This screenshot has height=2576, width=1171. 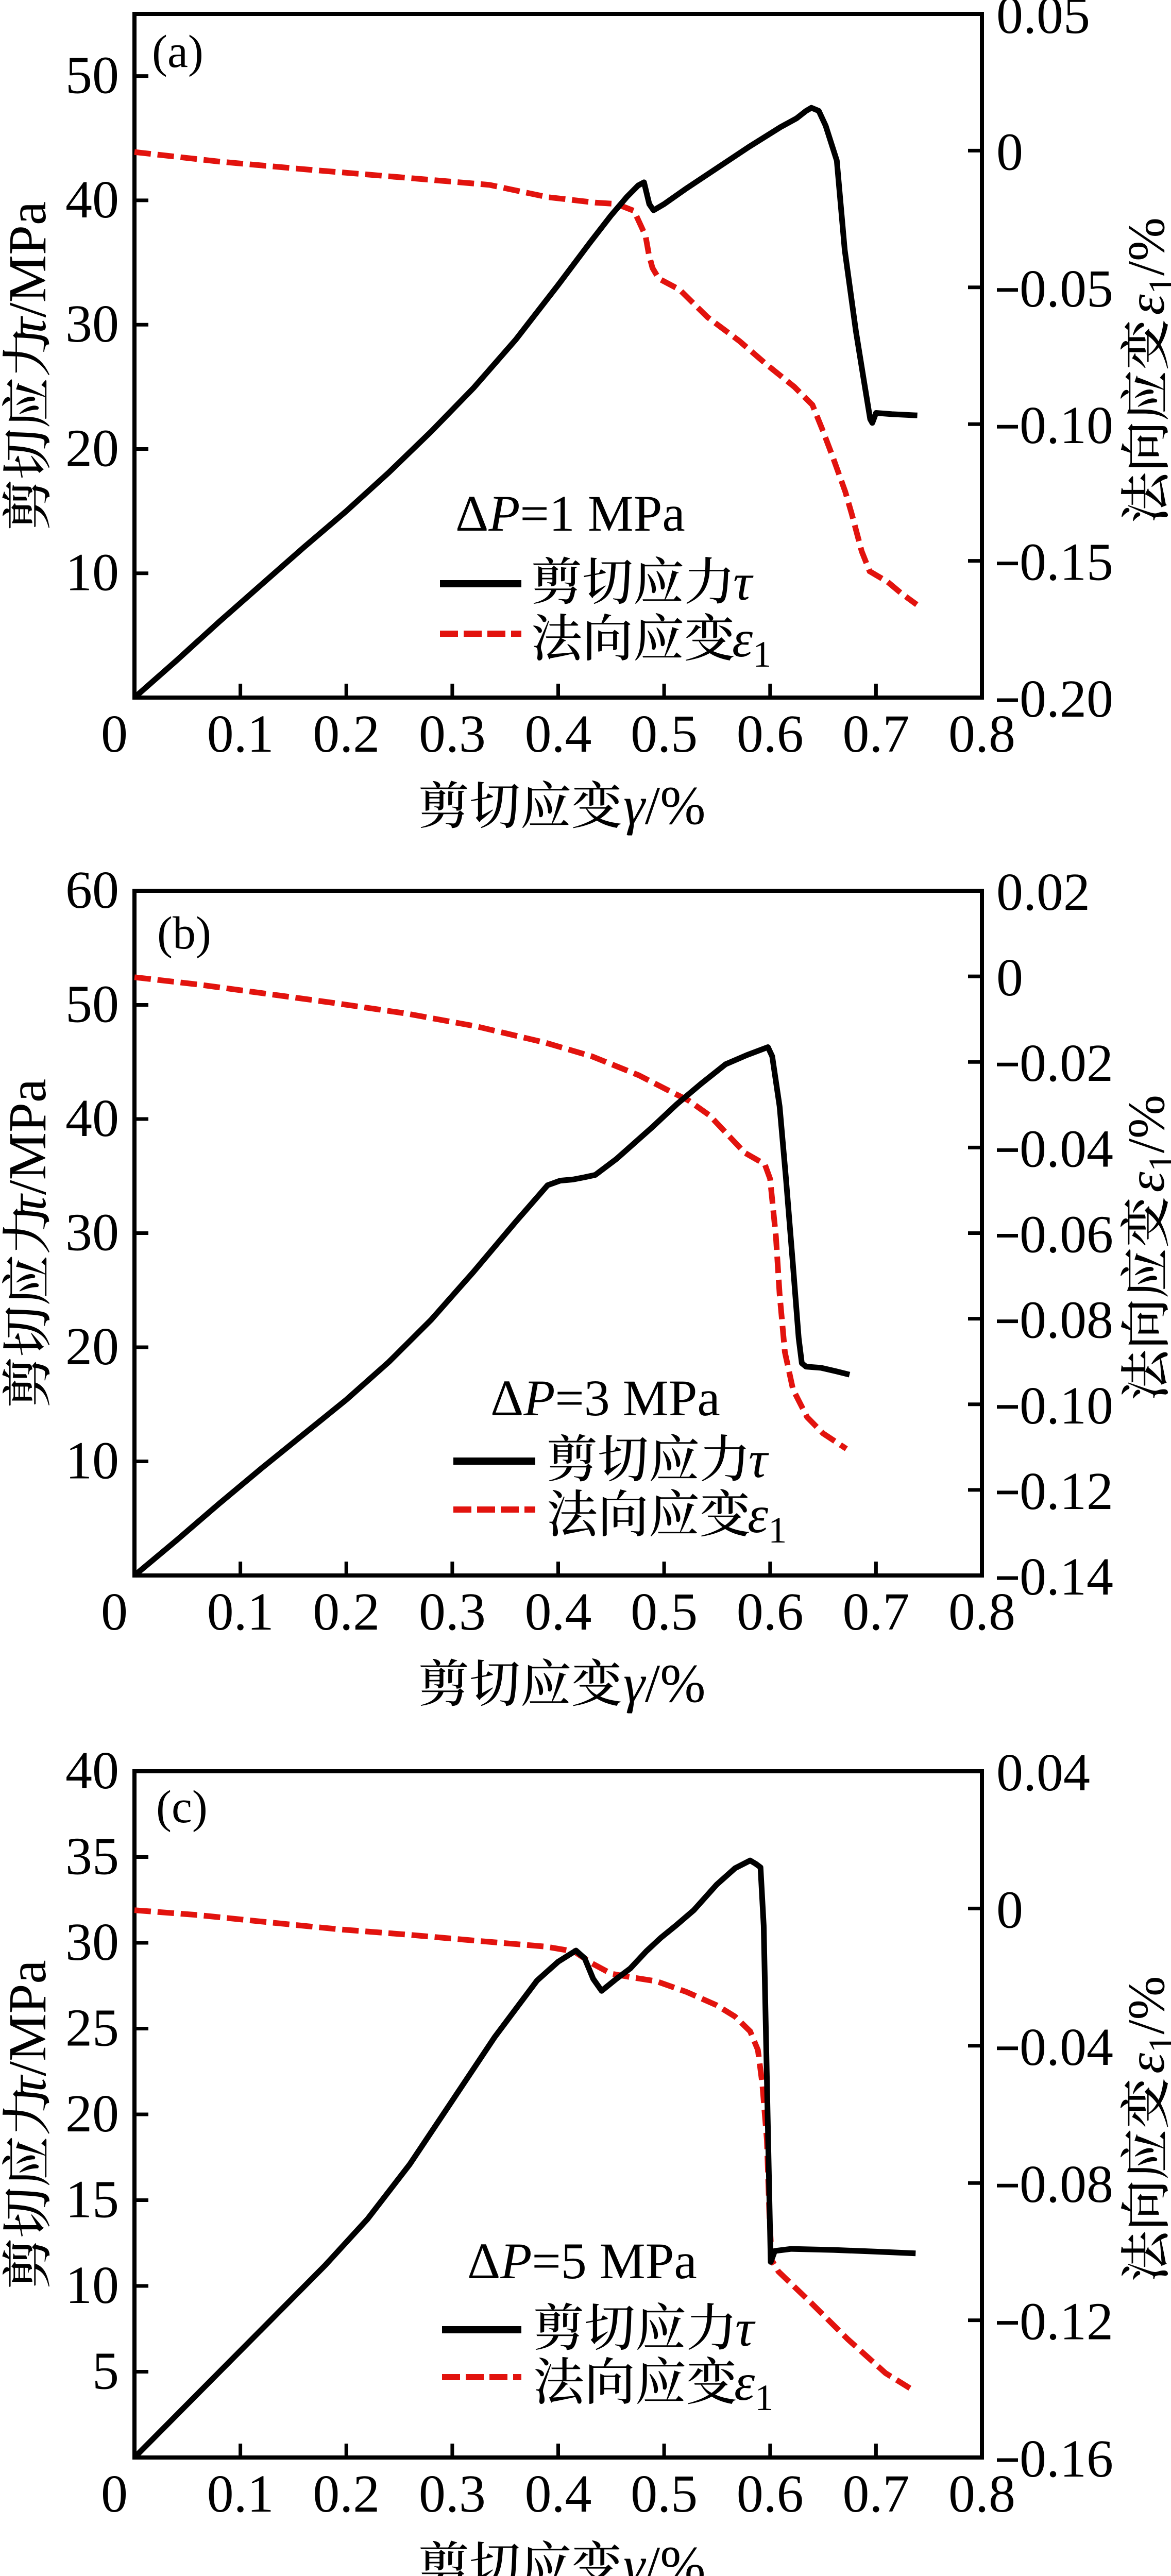 I want to click on svg-text: 60, so click(x=92, y=890).